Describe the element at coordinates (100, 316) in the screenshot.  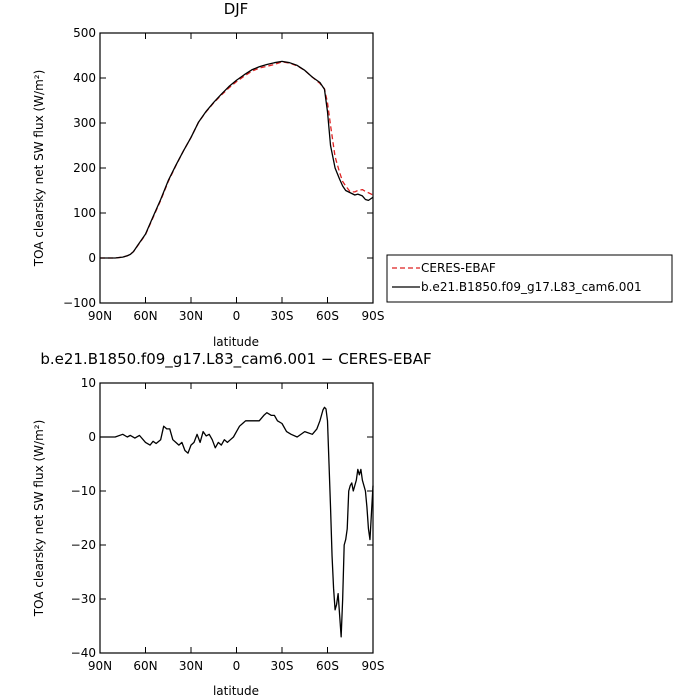
I see `top-x-tick-label: 90N` at that location.